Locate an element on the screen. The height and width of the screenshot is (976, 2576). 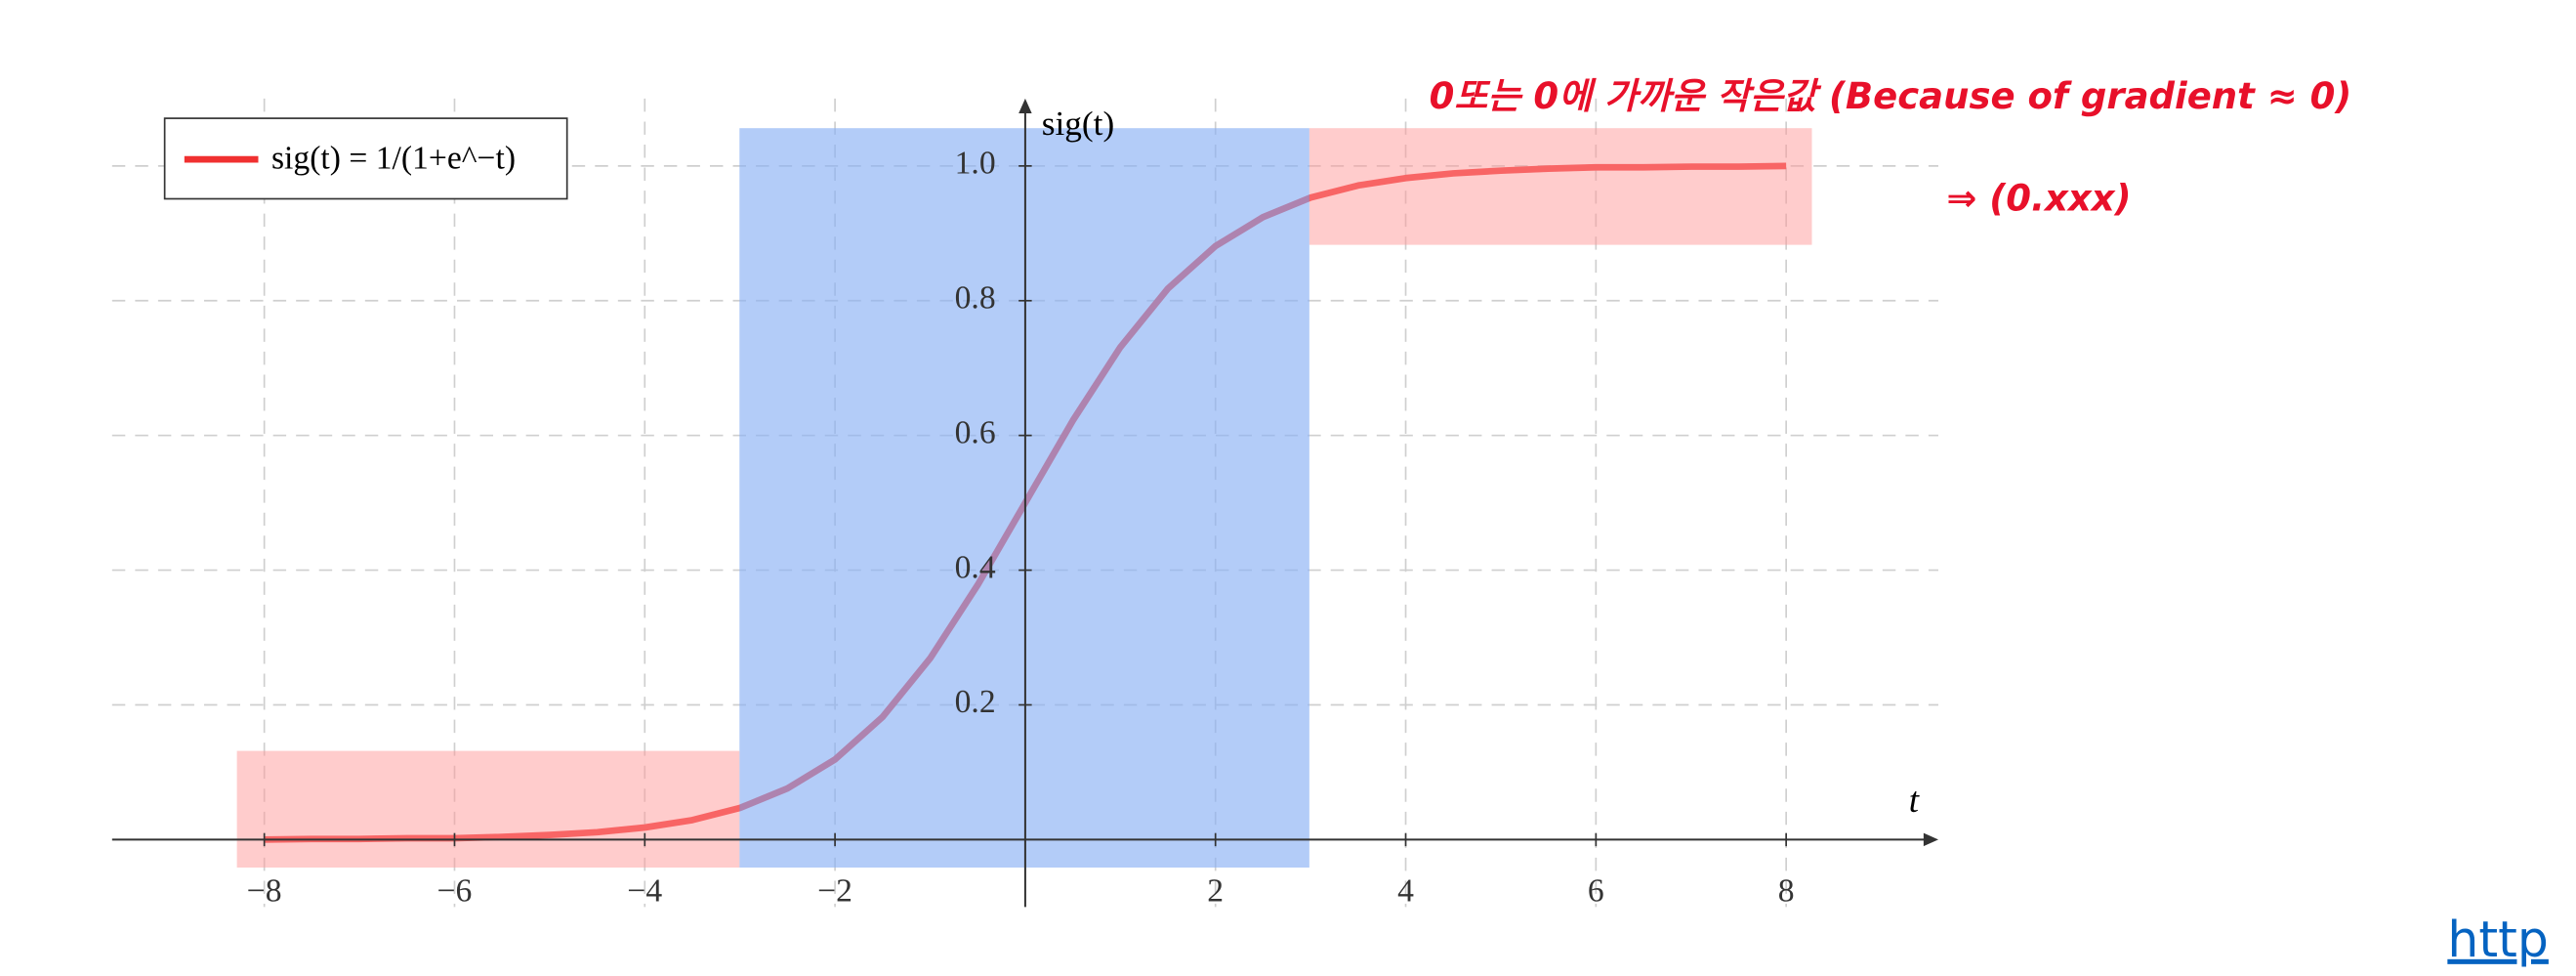
x-tick-label: 4 is located at coordinates (1405, 891).